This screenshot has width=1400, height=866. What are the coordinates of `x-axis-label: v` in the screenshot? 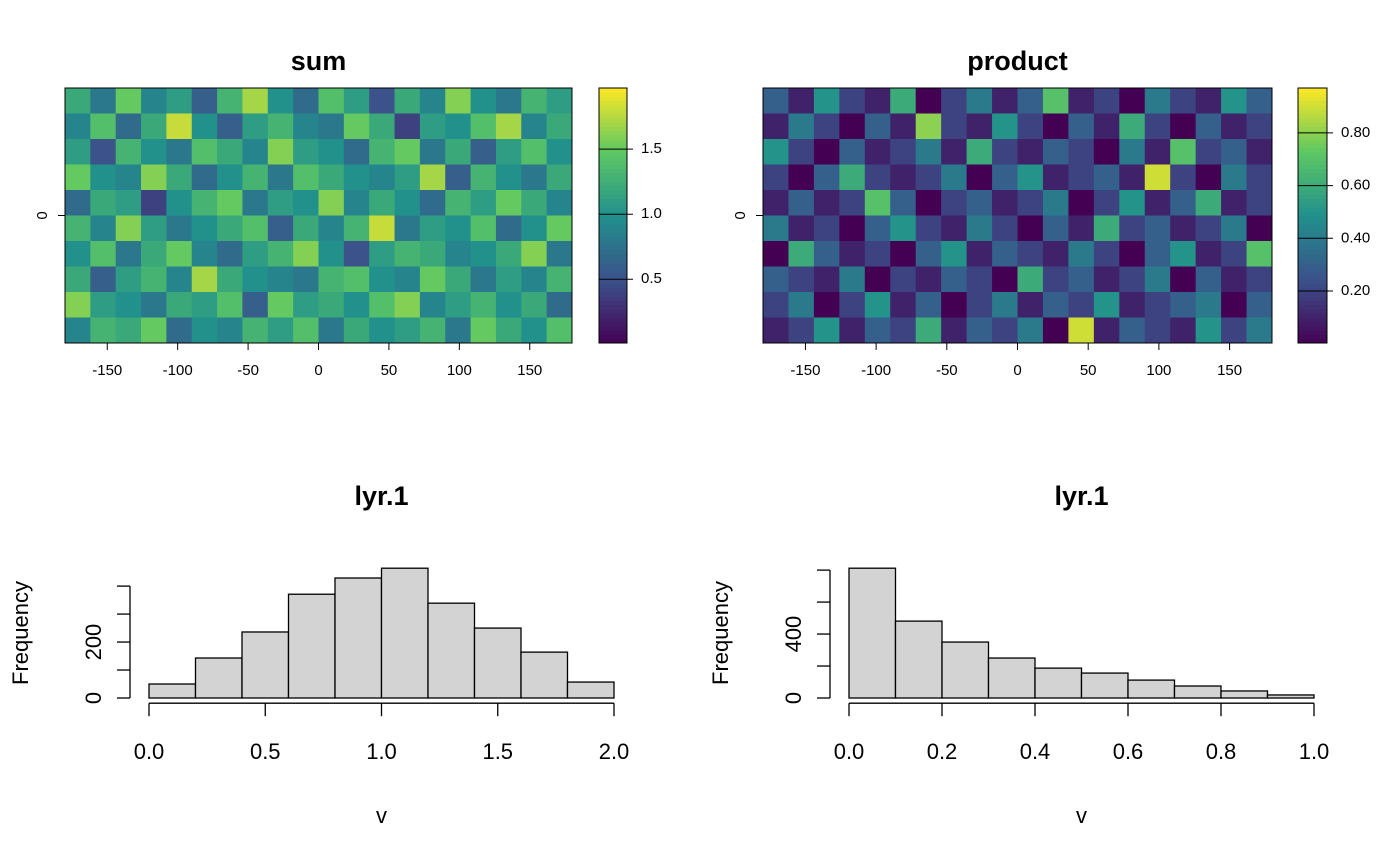 It's located at (381, 815).